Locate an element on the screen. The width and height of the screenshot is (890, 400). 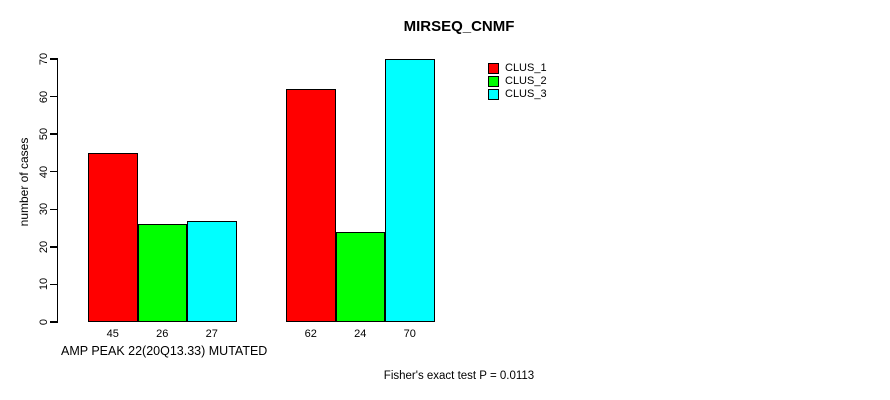
y-axis-tick-label: 30 is located at coordinates (44, 209).